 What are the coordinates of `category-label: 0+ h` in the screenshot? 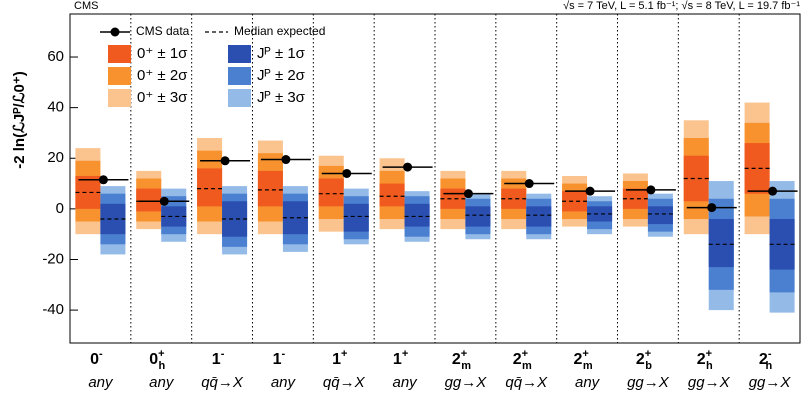 It's located at (157, 360).